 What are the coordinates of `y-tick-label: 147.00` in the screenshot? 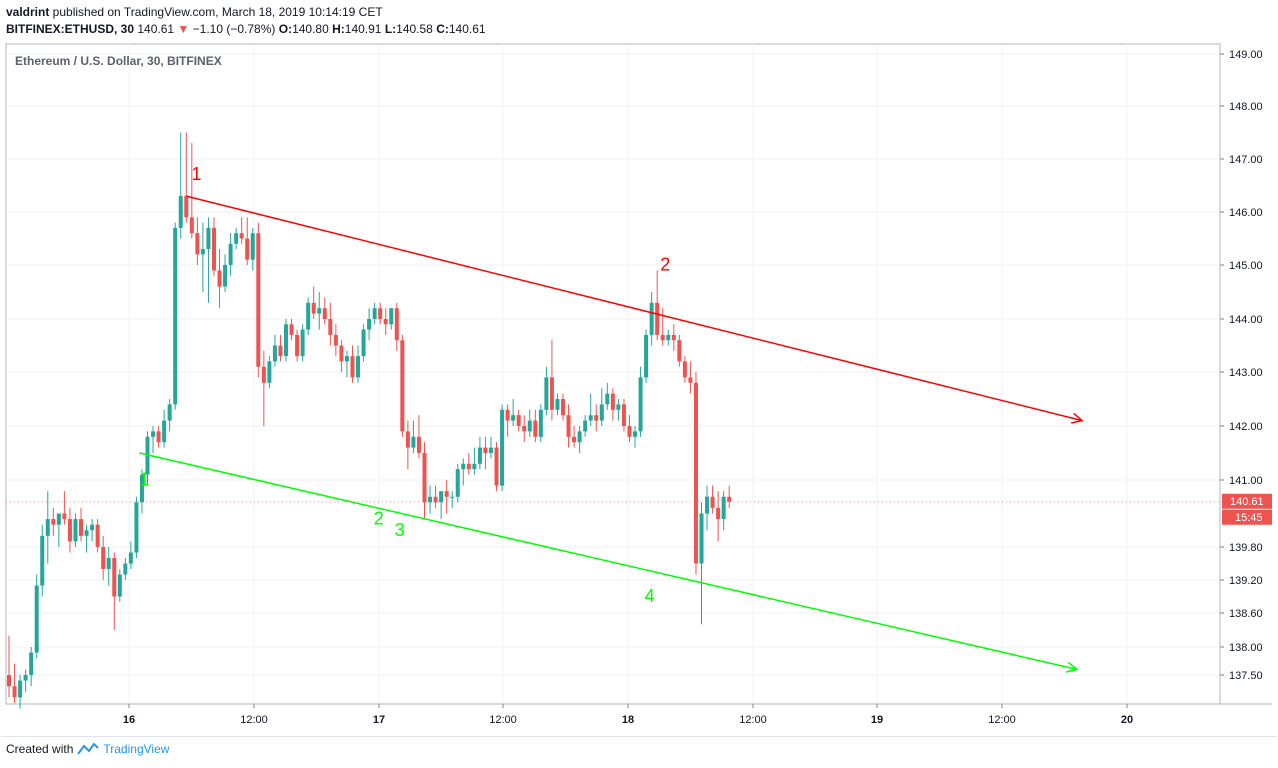 It's located at (1246, 160).